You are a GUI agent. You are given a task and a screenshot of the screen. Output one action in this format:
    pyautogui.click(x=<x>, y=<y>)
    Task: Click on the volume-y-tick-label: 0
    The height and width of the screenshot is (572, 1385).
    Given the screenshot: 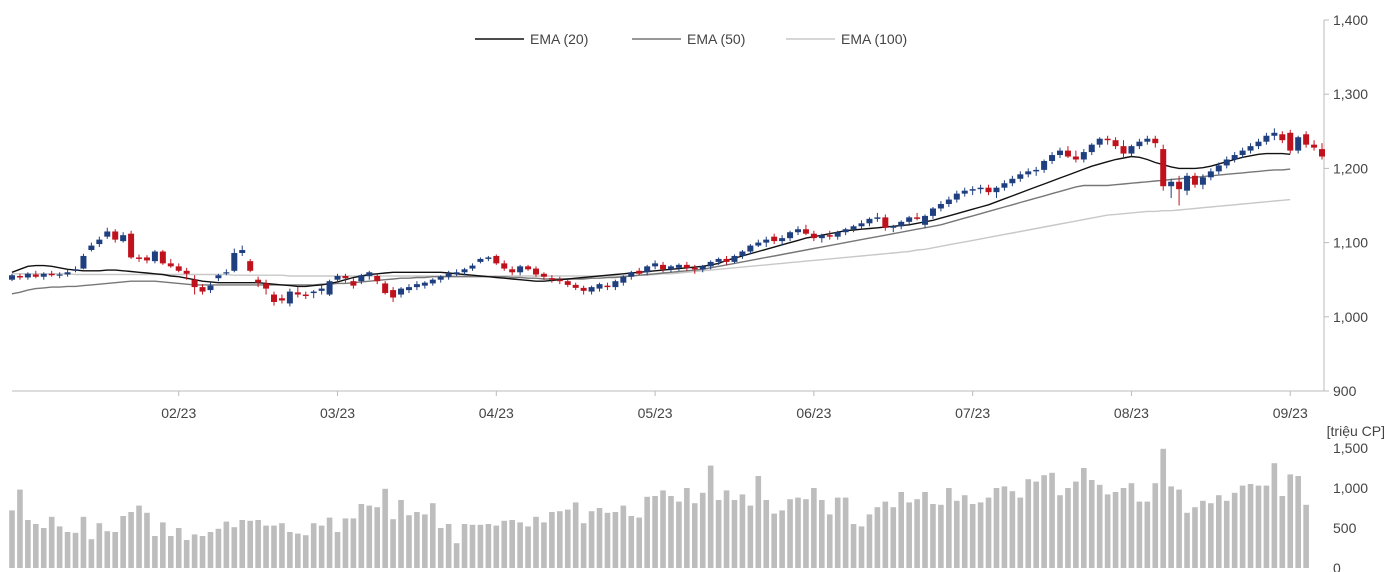 What is the action you would take?
    pyautogui.click(x=1337, y=566)
    